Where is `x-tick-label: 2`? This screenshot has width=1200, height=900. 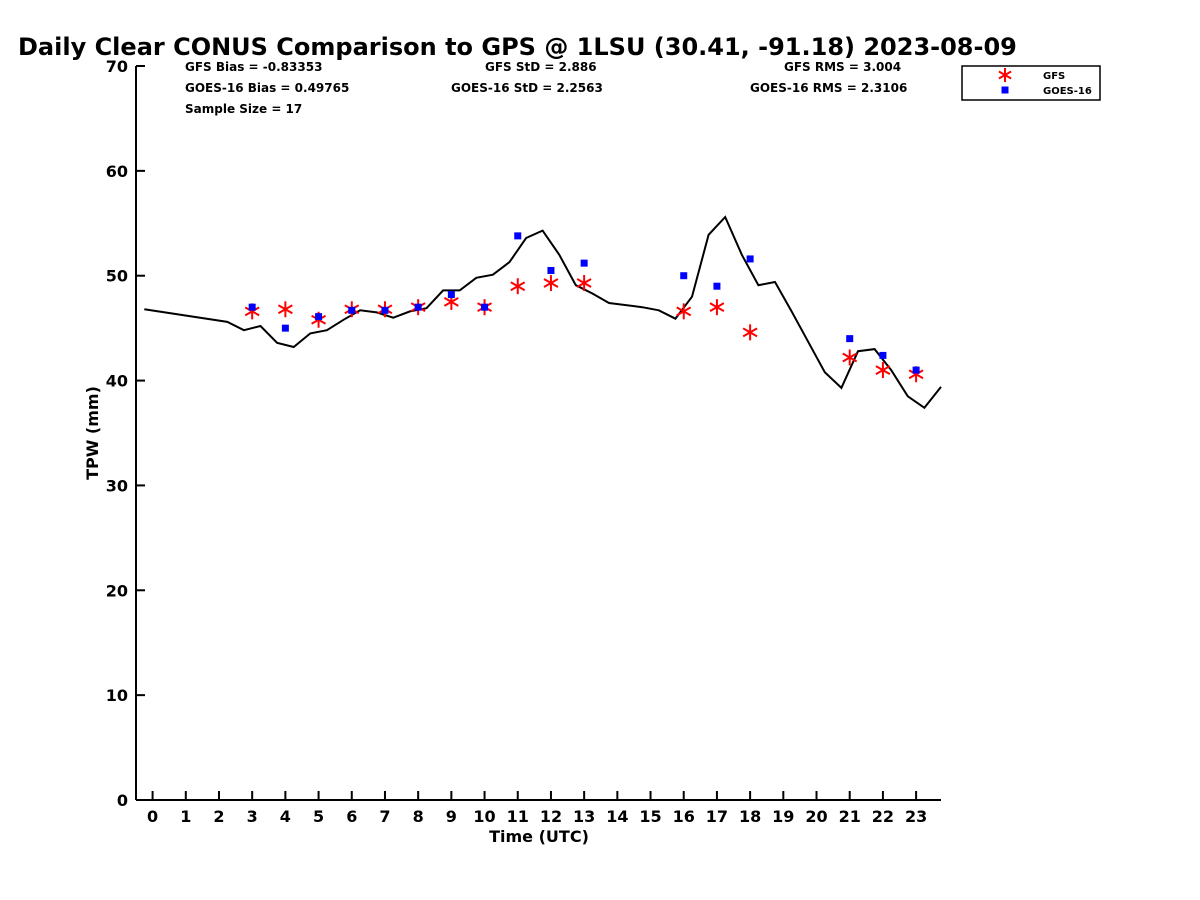 x-tick-label: 2 is located at coordinates (218, 816).